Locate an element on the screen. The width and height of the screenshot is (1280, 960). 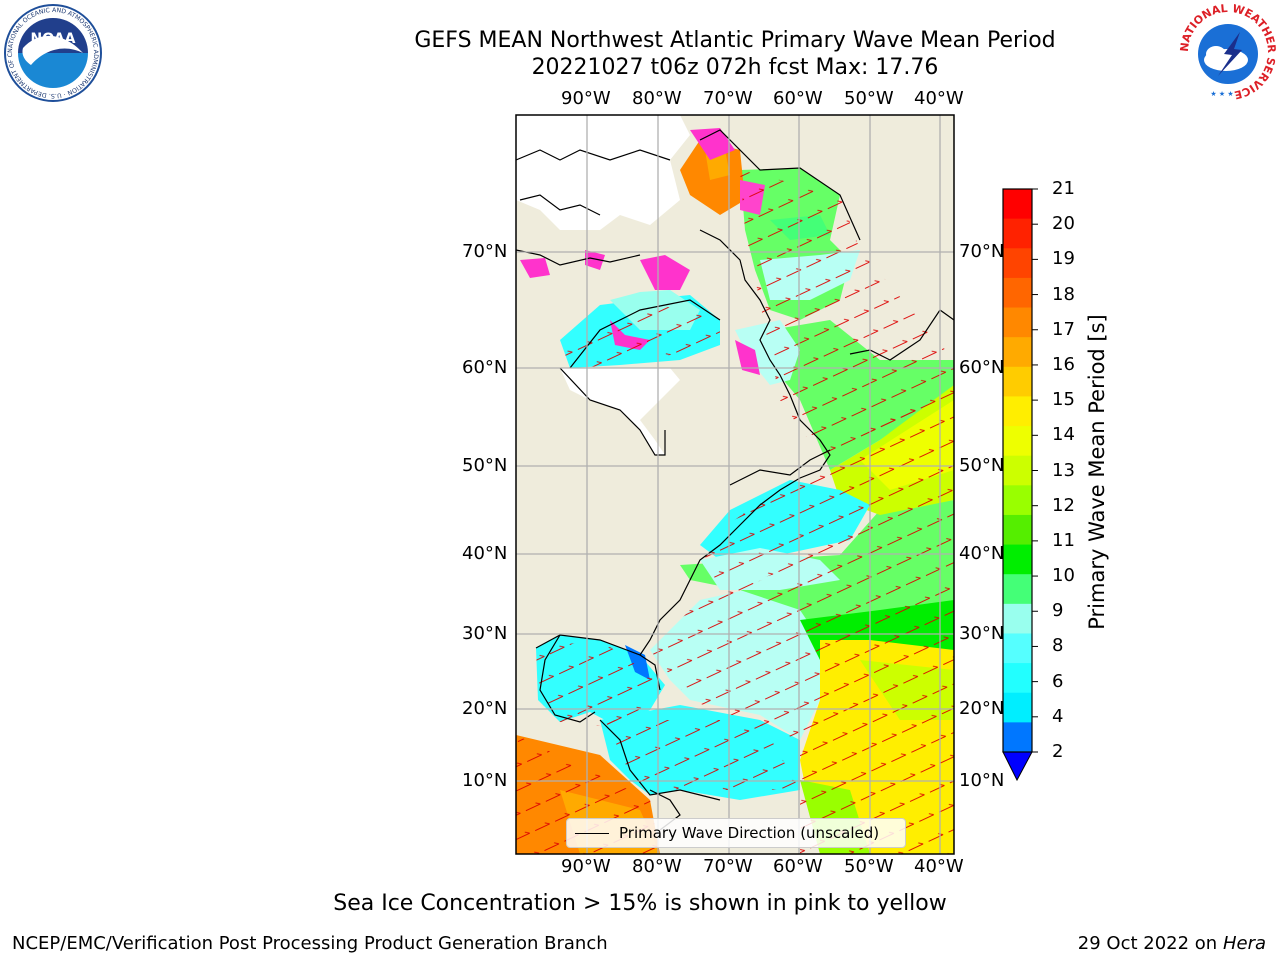
nws-logo: NATIONAL WEATHER SERVICE ★ ★ ★ is located at coordinates (1228, 51).